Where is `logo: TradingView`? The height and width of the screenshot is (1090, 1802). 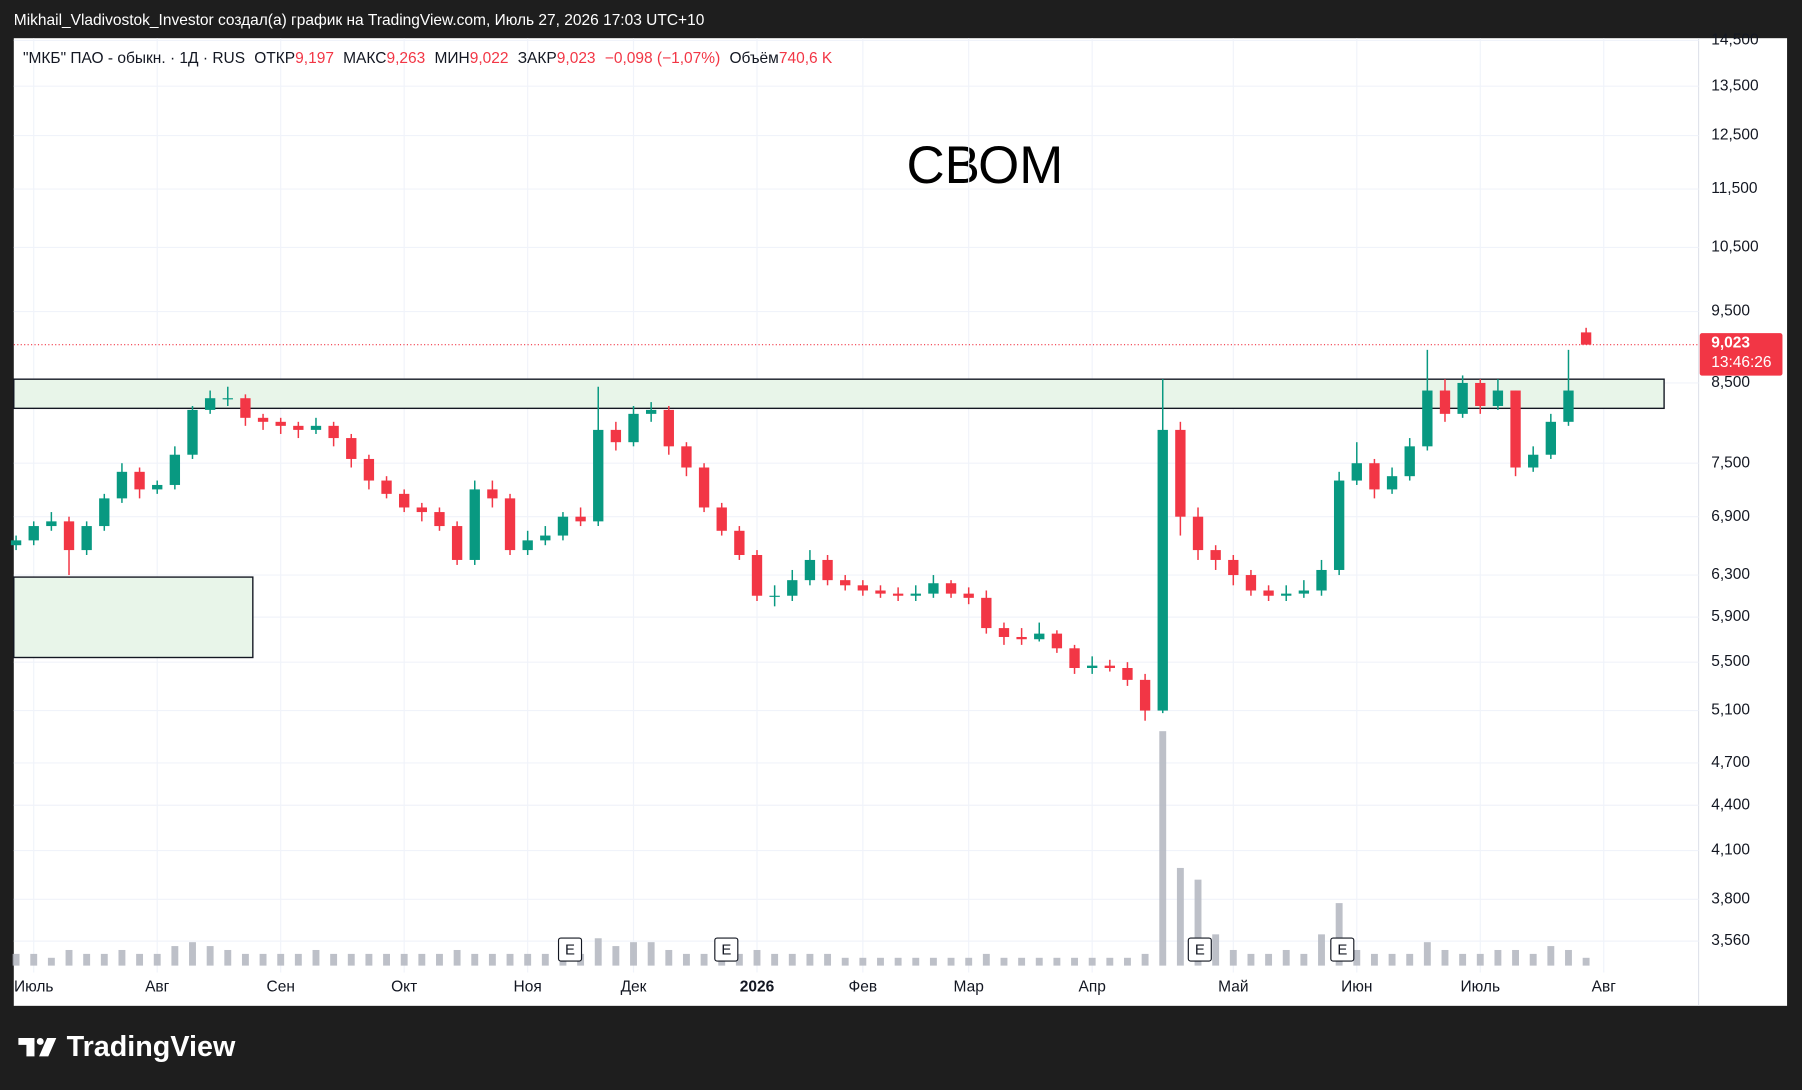 logo: TradingView is located at coordinates (127, 1047).